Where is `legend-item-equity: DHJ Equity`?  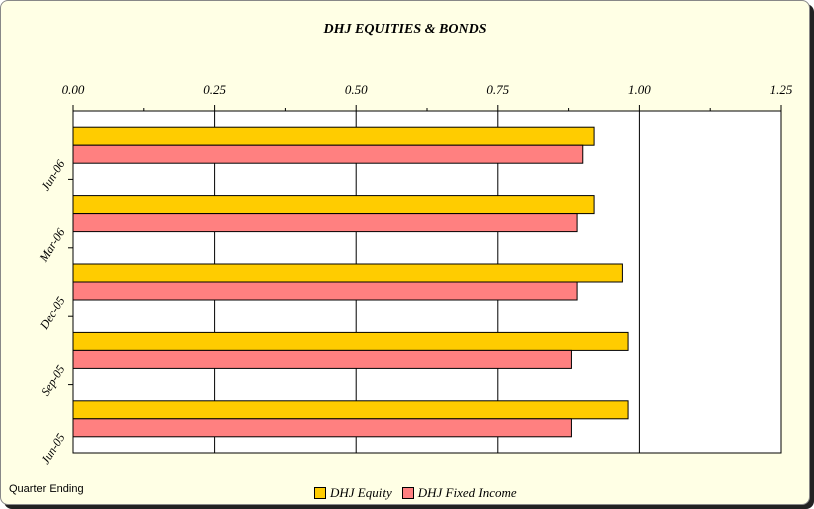 legend-item-equity: DHJ Equity is located at coordinates (353, 493).